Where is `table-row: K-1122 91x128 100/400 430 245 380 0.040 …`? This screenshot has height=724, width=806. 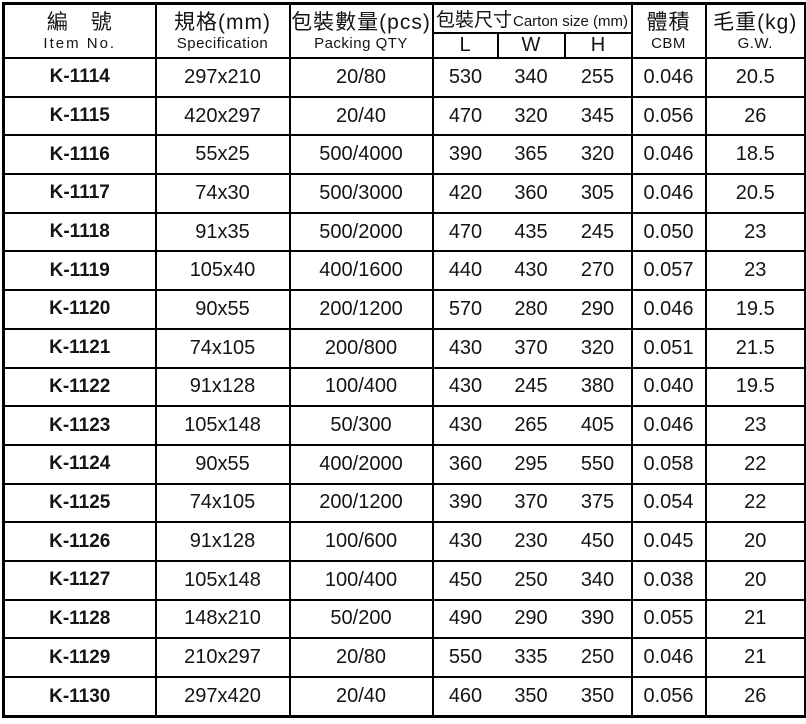 table-row: K-1122 91x128 100/400 430 245 380 0.040 … is located at coordinates (404, 387).